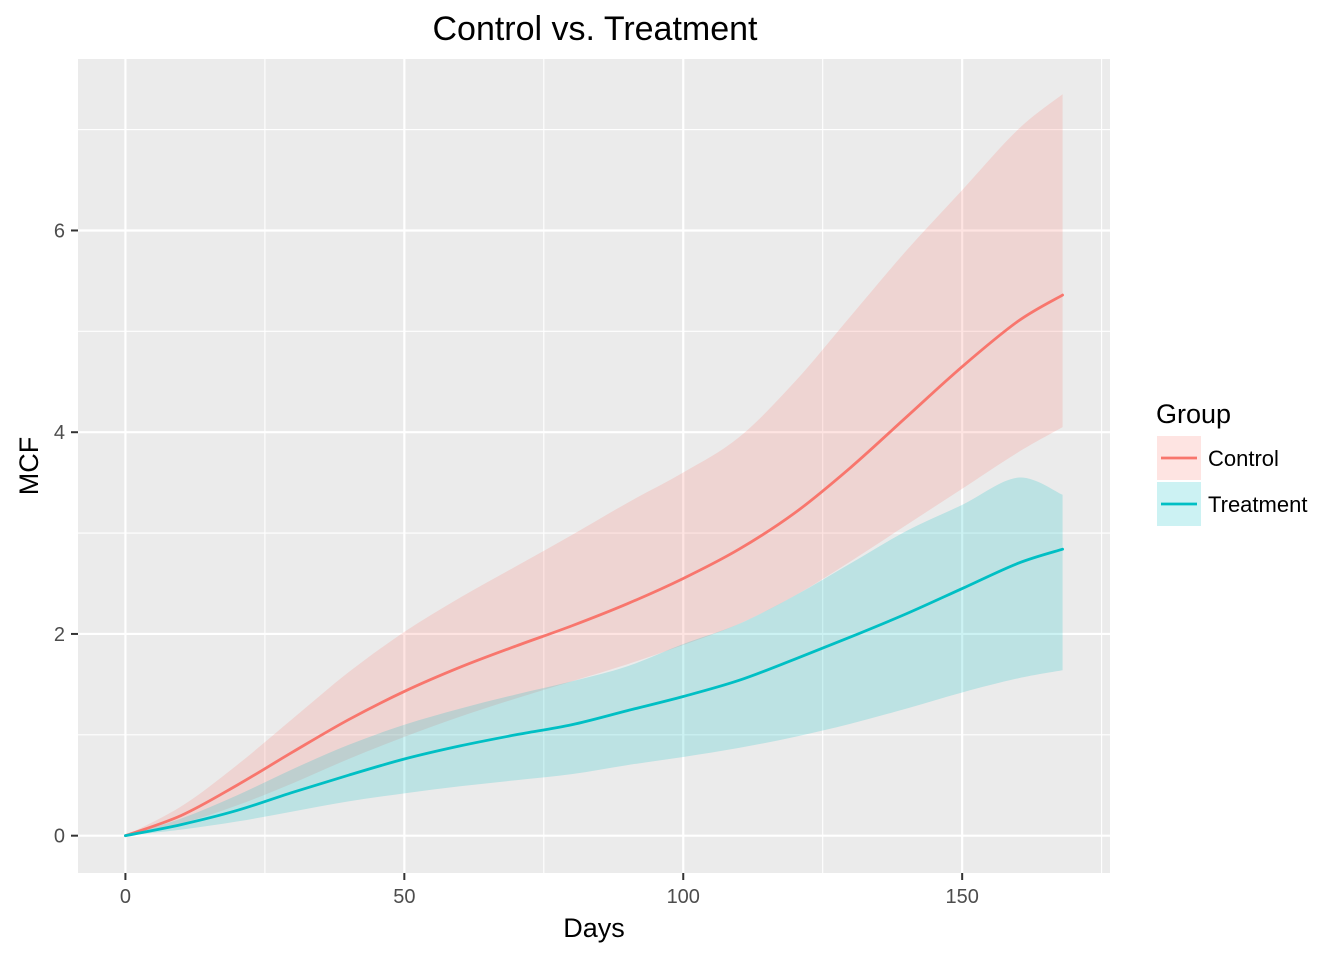 The image size is (1344, 960). What do you see at coordinates (1243, 458) in the screenshot?
I see `legend-control-label: Control` at bounding box center [1243, 458].